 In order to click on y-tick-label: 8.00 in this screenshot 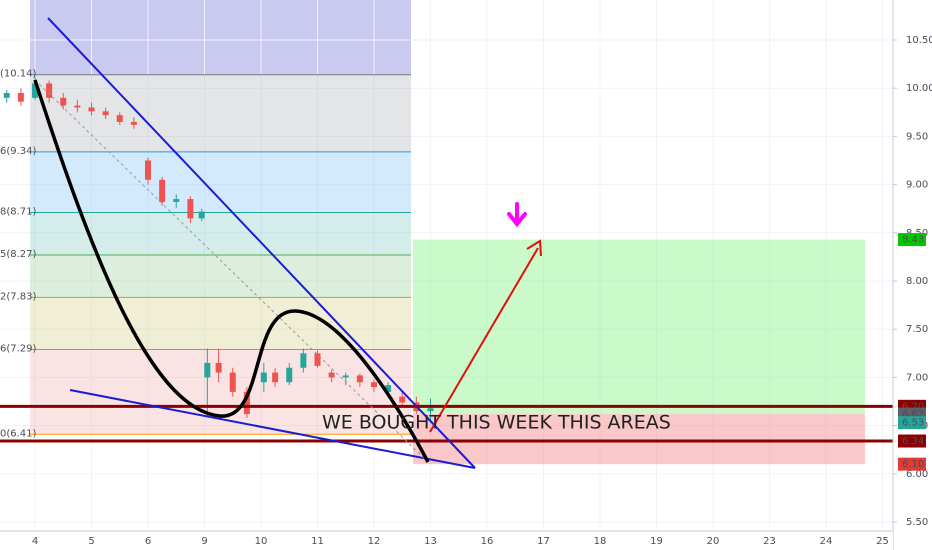, I will do `click(917, 281)`.